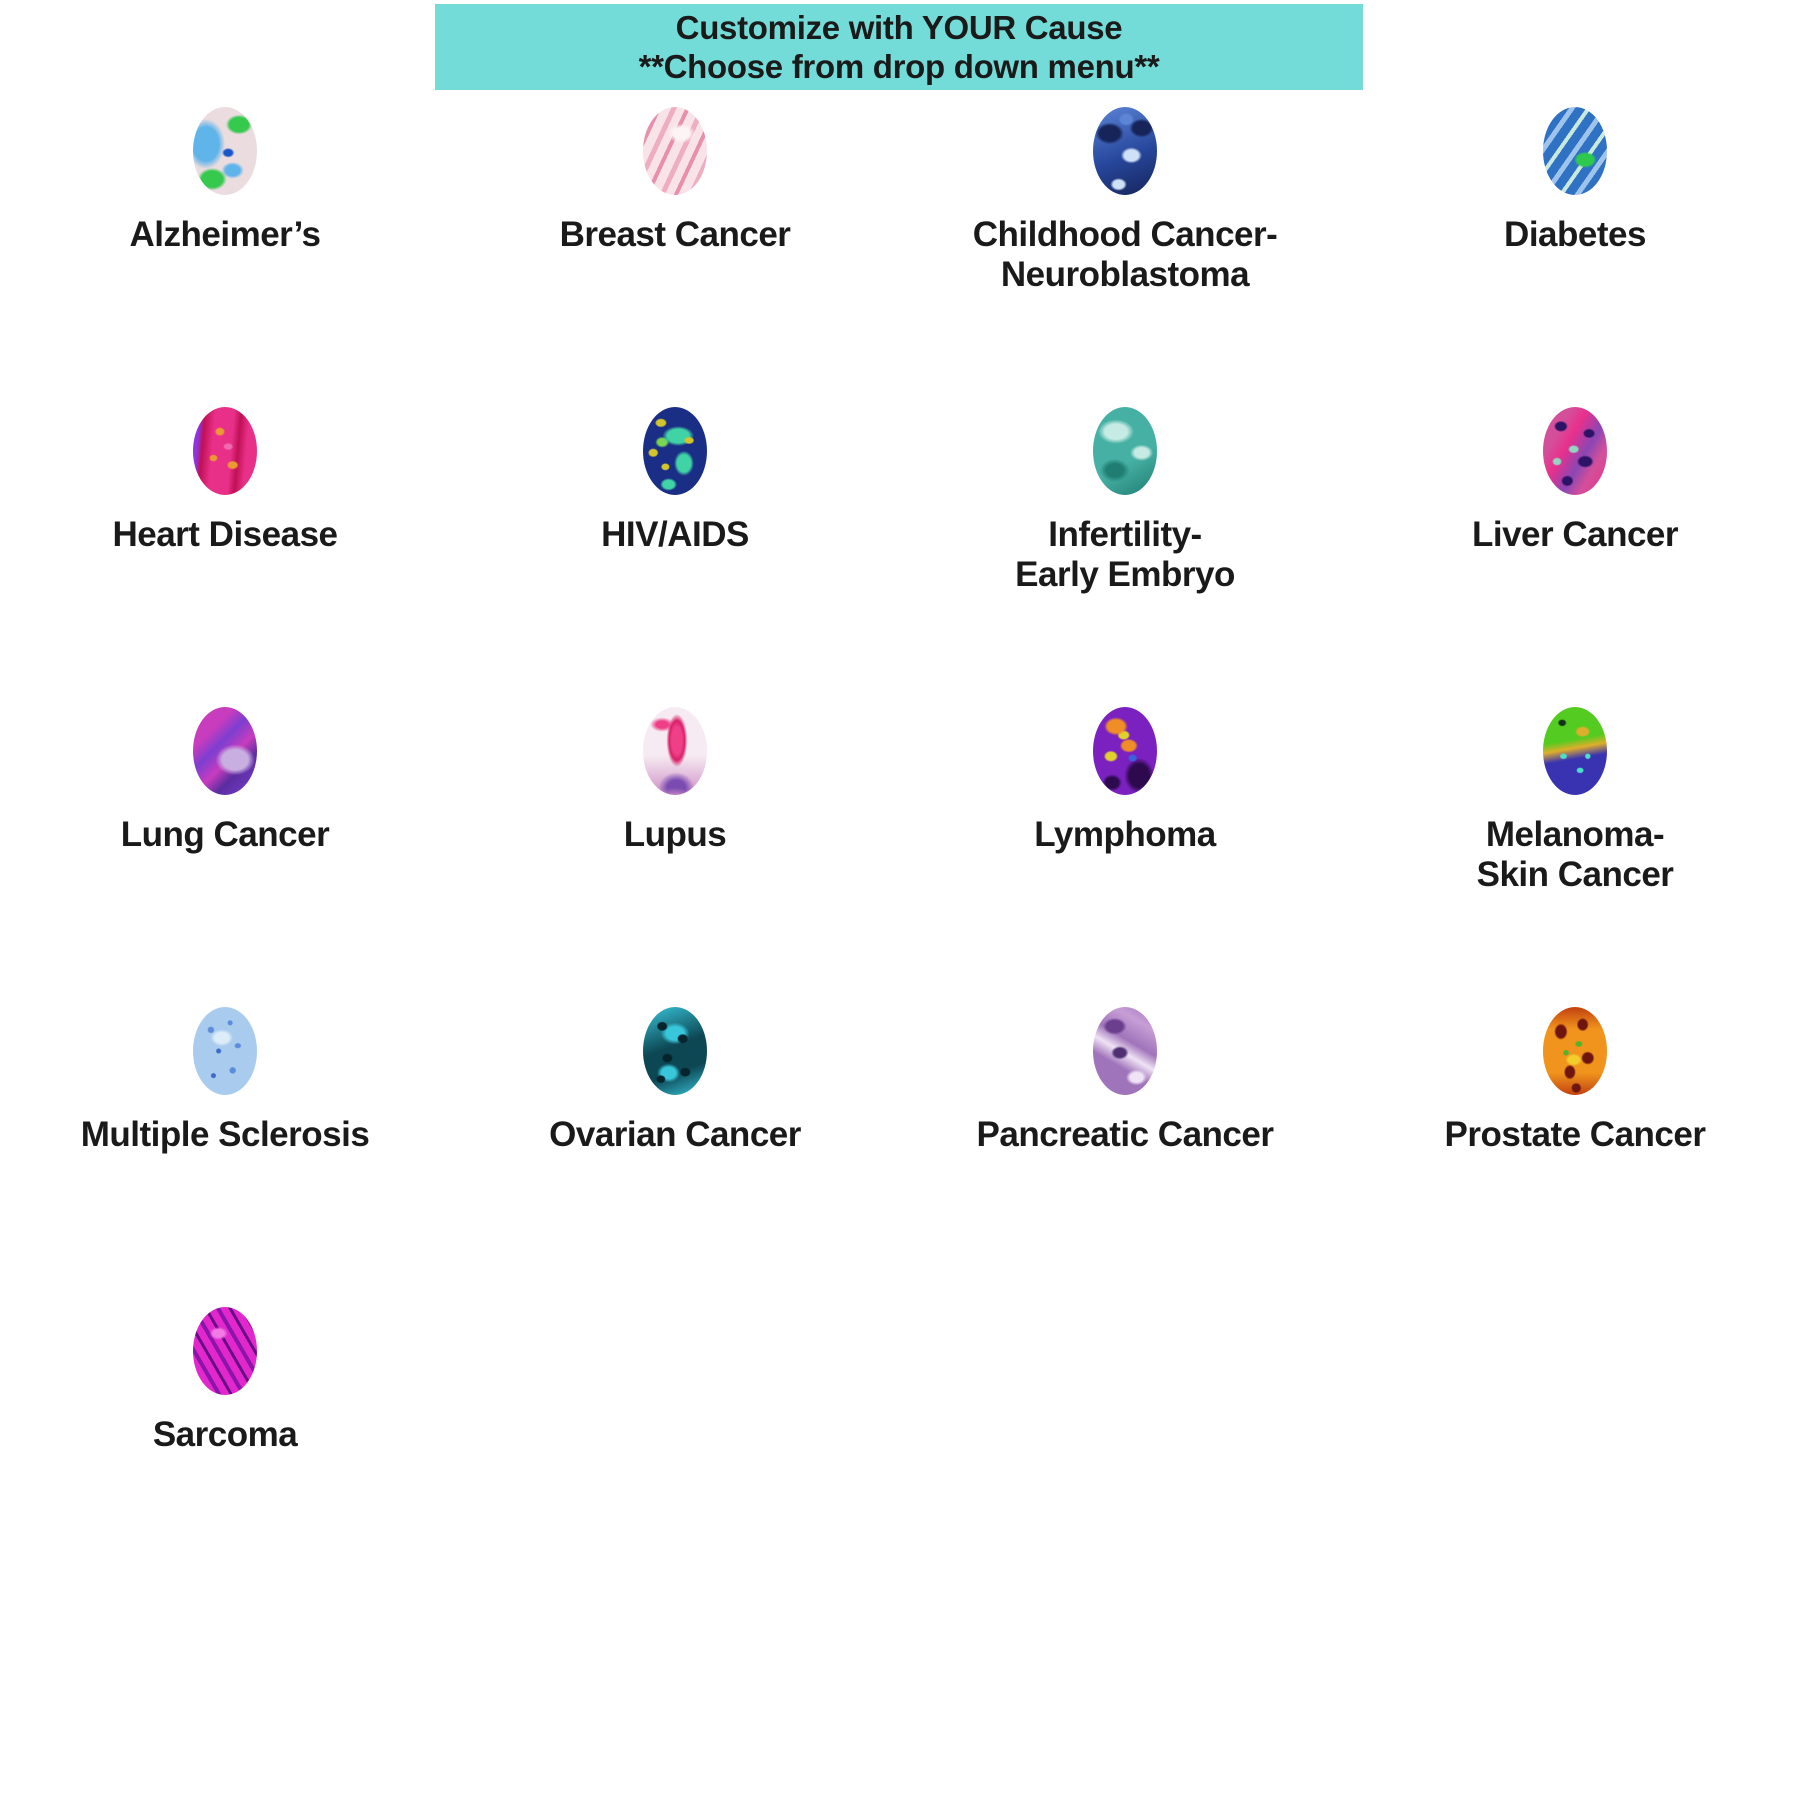 This screenshot has height=1800, width=1800. Describe the element at coordinates (1575, 1134) in the screenshot. I see `cause-label-prostate-cancer: Prostate Cancer` at that location.